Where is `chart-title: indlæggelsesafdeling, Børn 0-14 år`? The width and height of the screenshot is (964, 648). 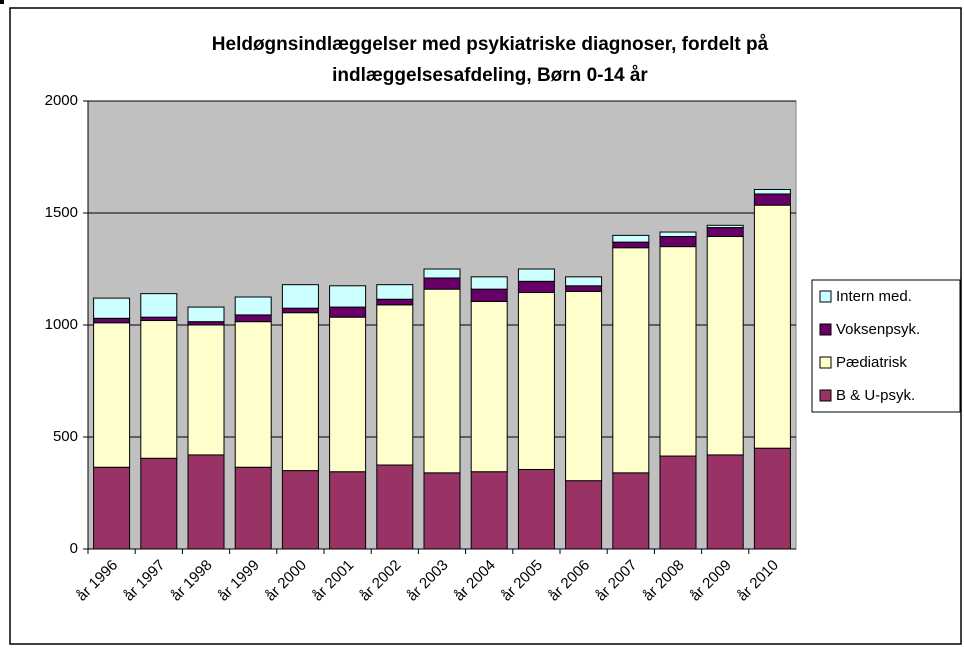 chart-title: indlæggelsesafdeling, Børn 0-14 år is located at coordinates (490, 75).